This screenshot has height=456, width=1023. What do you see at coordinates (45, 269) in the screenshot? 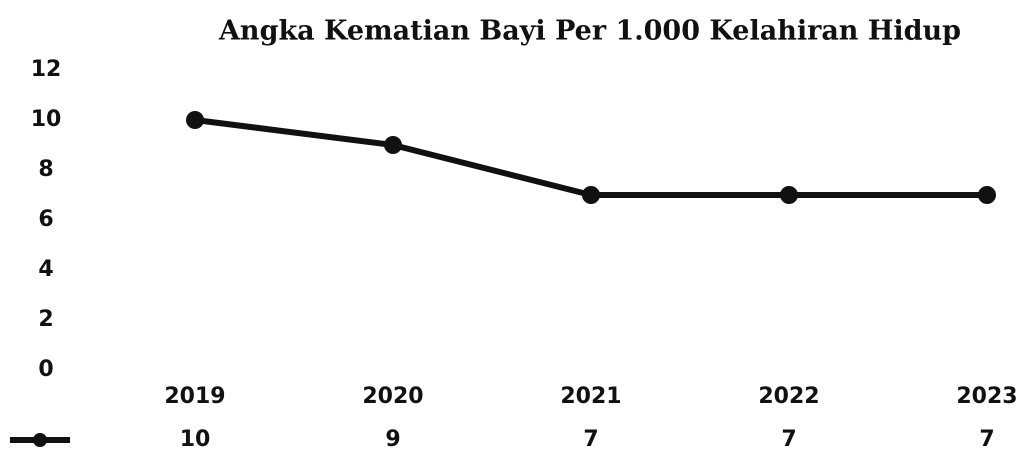
I see `y-tick-label: 4` at bounding box center [45, 269].